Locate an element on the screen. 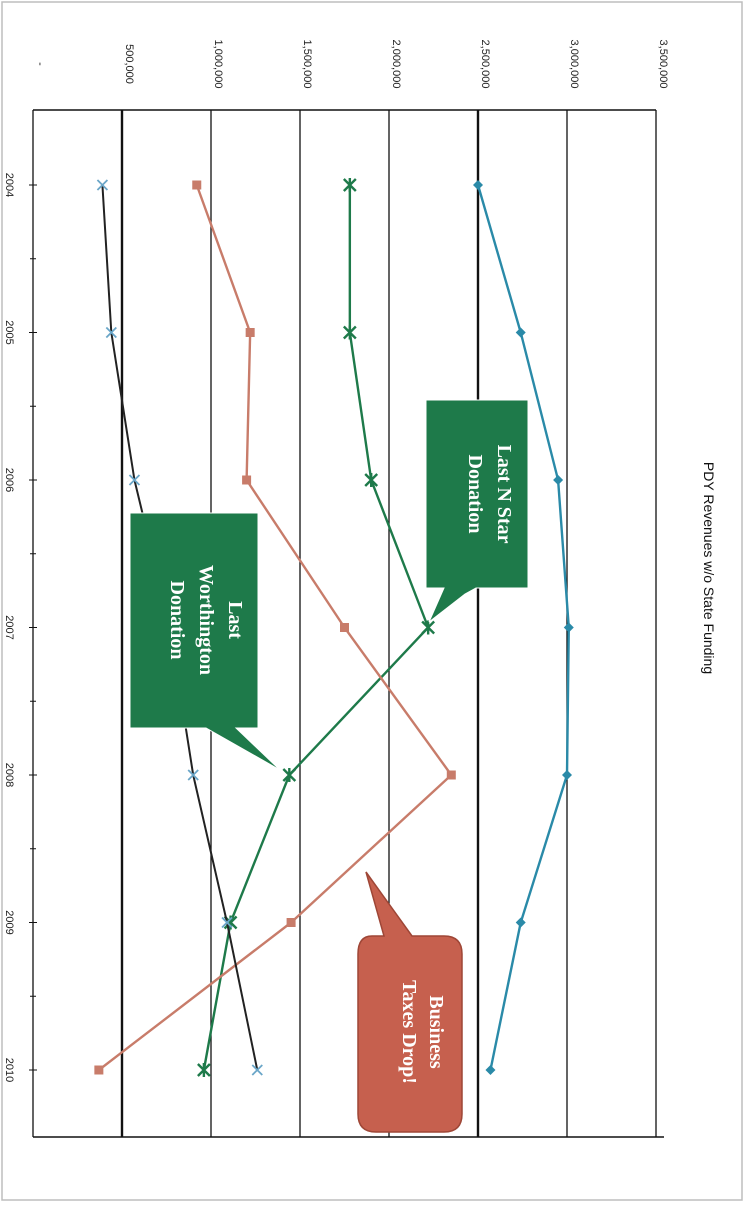  y-tick-label: 1,500,000 is located at coordinates (307, 64).